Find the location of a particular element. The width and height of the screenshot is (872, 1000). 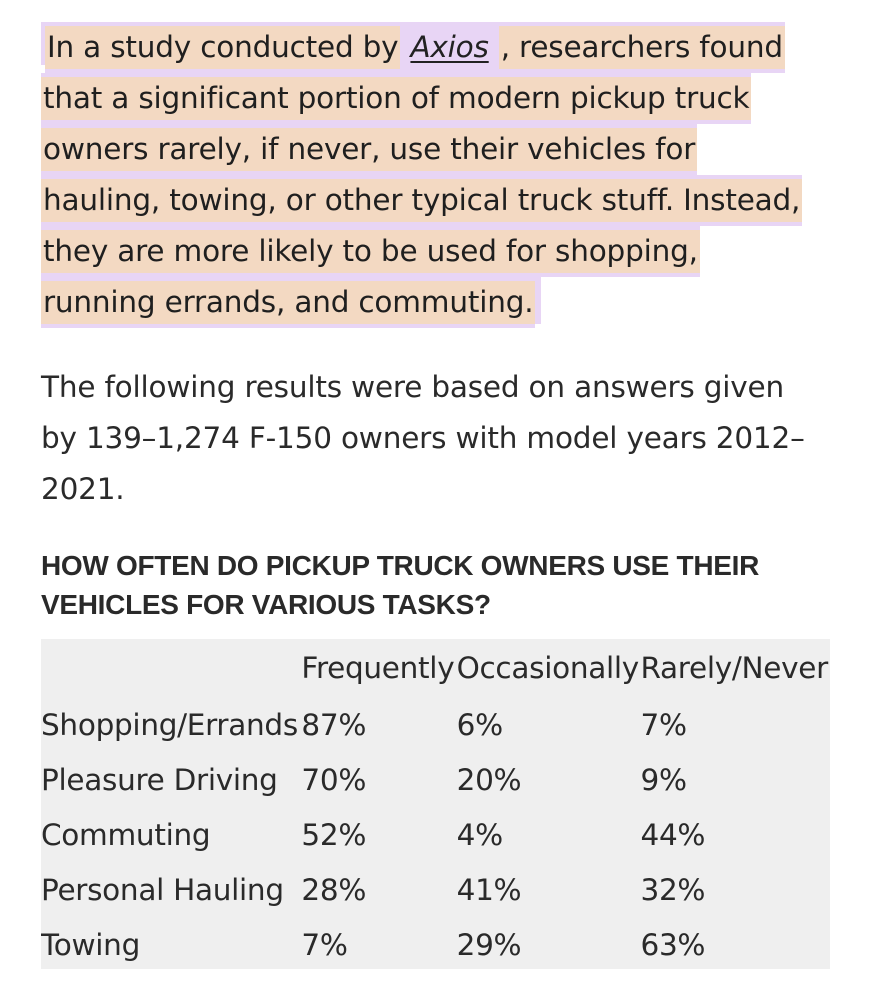

table-row: Towing 7% 29% 63% is located at coordinates (435, 943).